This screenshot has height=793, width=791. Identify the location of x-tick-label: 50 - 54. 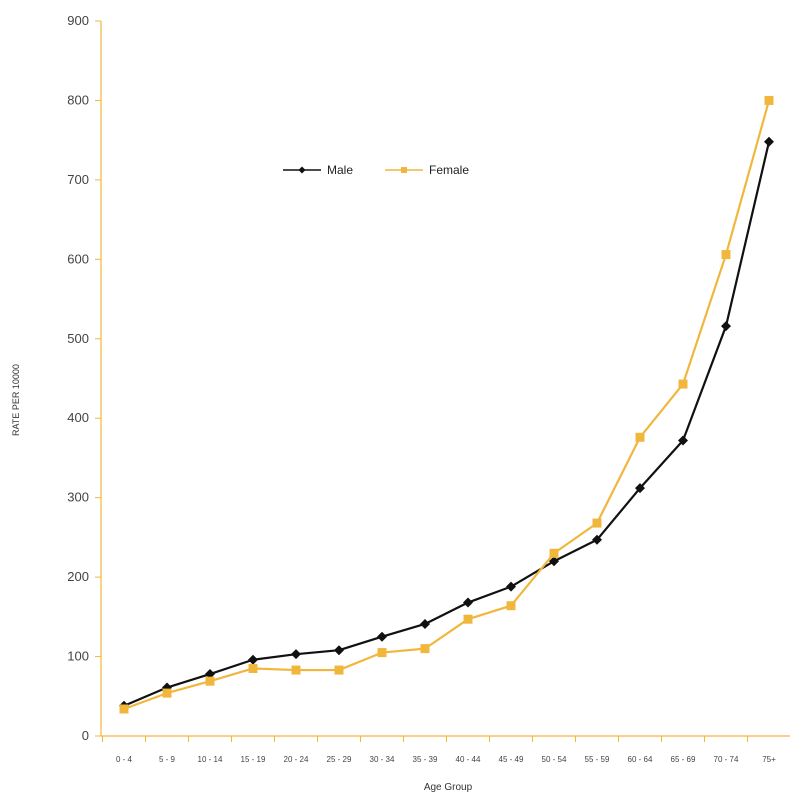
(554, 759).